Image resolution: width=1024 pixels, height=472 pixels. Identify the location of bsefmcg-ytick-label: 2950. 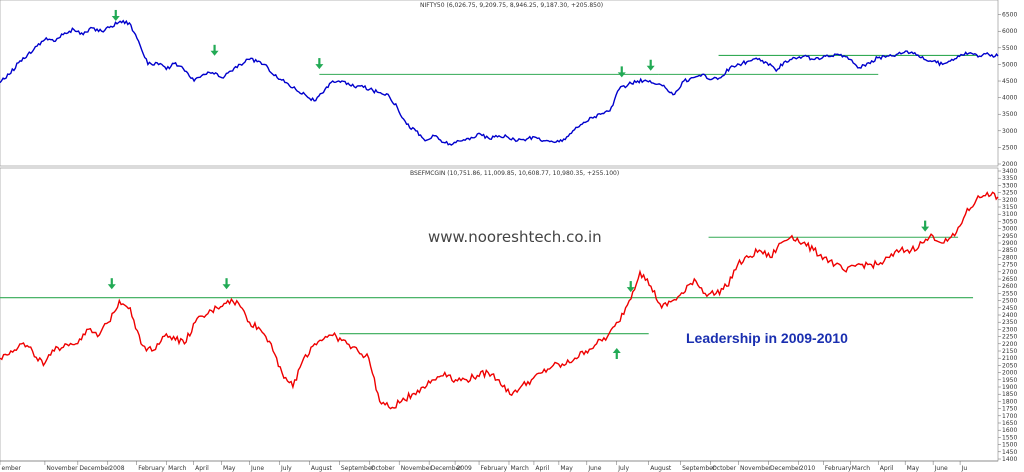
(1009, 236).